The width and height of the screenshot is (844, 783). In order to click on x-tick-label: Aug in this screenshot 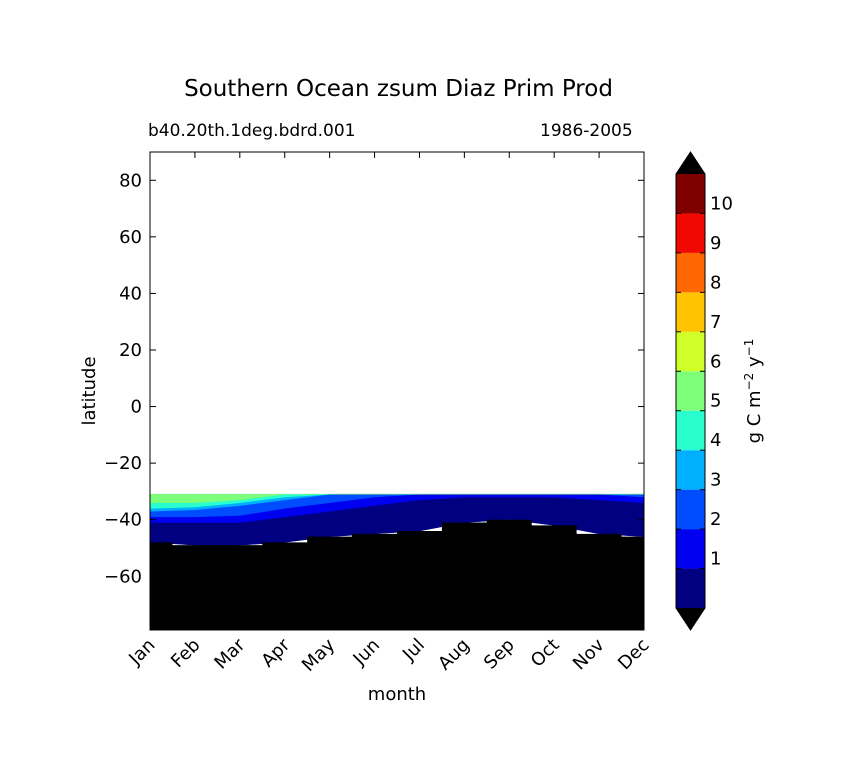, I will do `click(454, 655)`.